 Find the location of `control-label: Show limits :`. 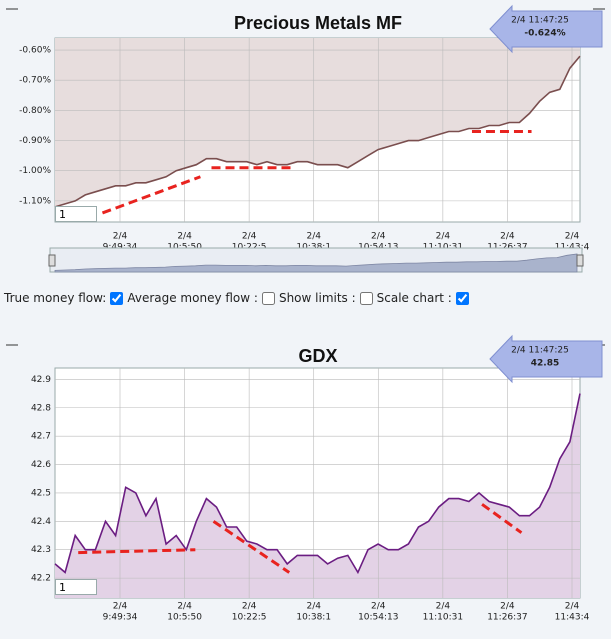

control-label: Show limits : is located at coordinates (317, 298).